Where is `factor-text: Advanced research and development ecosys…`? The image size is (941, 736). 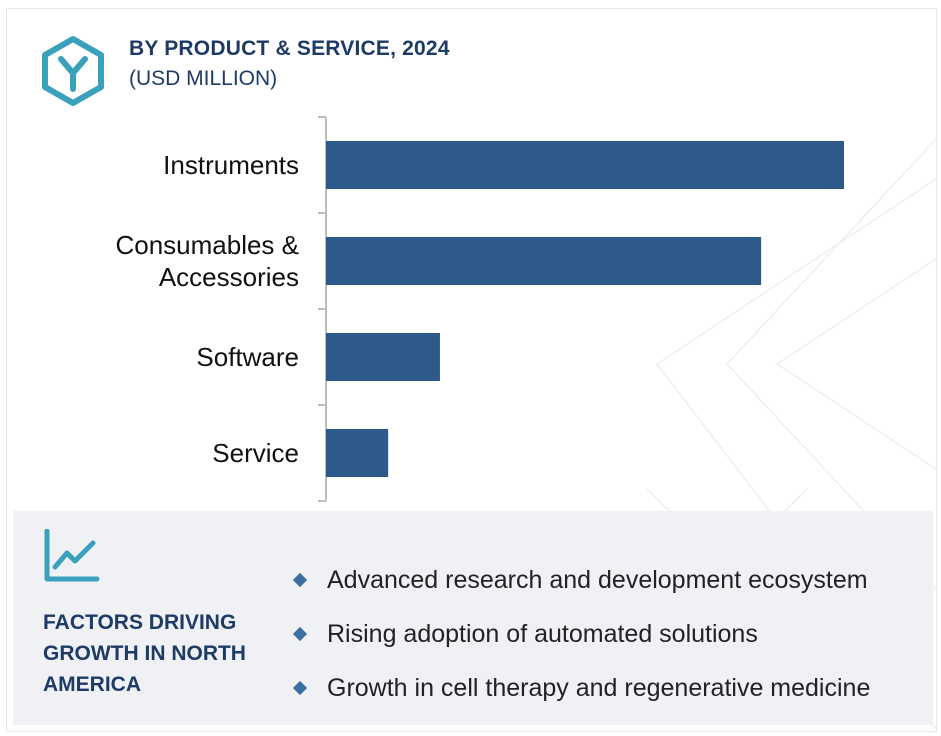 factor-text: Advanced research and development ecosys… is located at coordinates (597, 579).